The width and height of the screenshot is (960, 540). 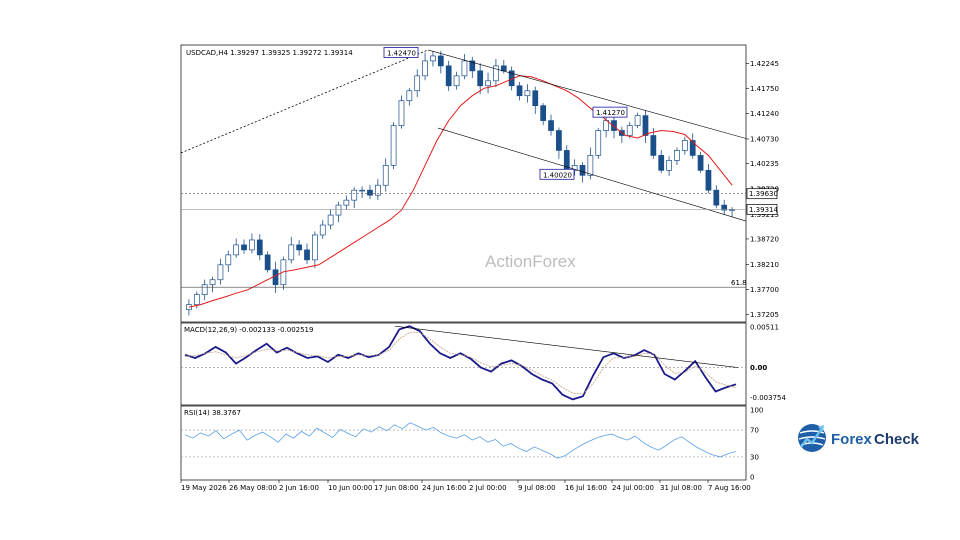 I want to click on time-tick-label: 24 Jul 00:00, so click(x=633, y=488).